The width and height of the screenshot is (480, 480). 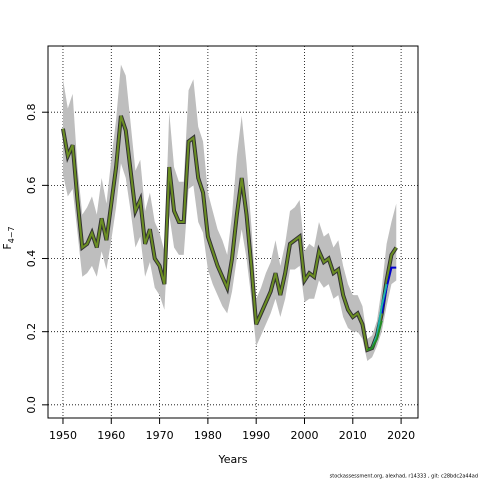 What do you see at coordinates (31, 332) in the screenshot?
I see `y-tick-label: 0.2` at bounding box center [31, 332].